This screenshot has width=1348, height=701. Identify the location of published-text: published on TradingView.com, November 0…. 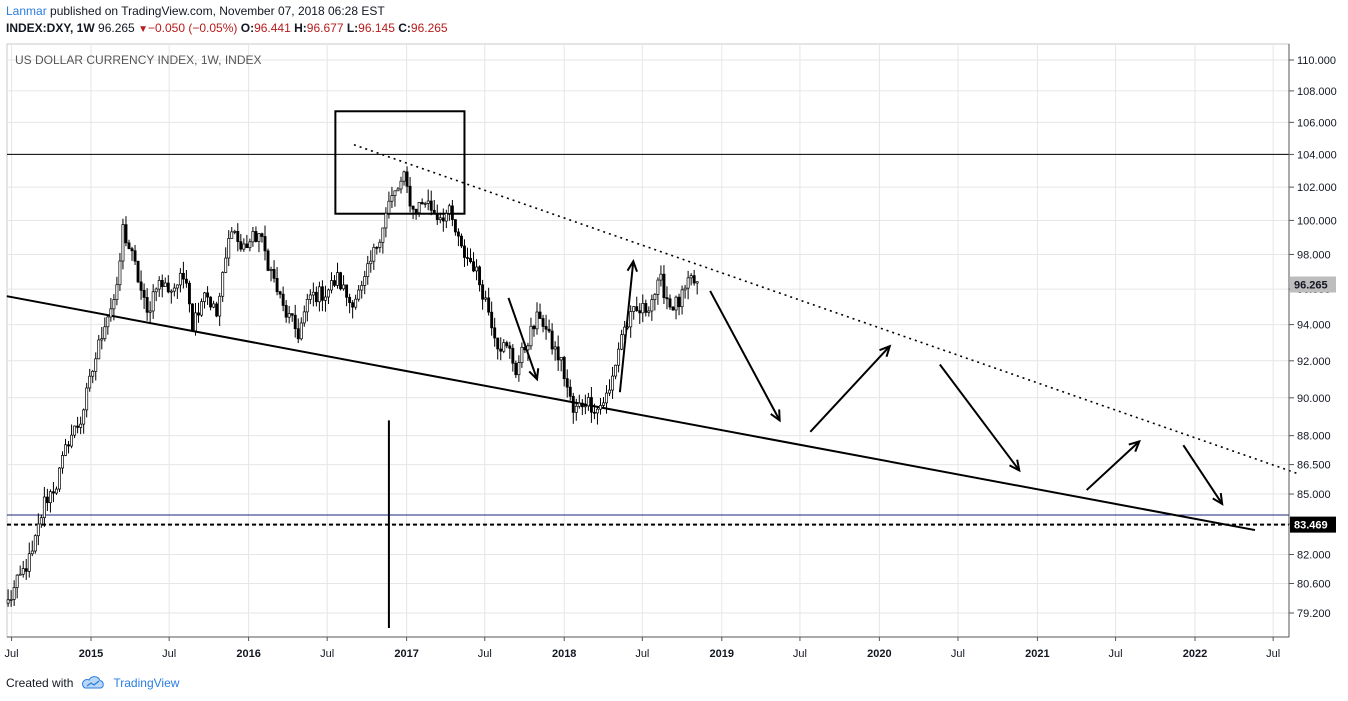
(217, 11).